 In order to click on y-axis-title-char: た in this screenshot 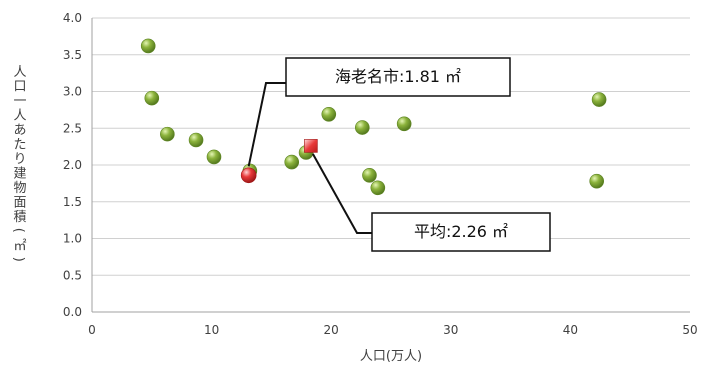, I will do `click(19, 144)`.